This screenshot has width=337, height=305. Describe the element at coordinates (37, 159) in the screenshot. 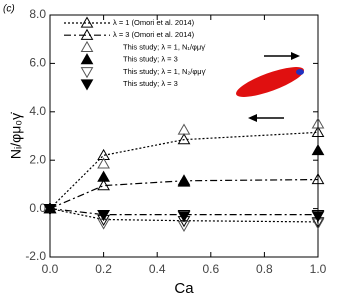

I see `y-tick-label: 2.0` at that location.